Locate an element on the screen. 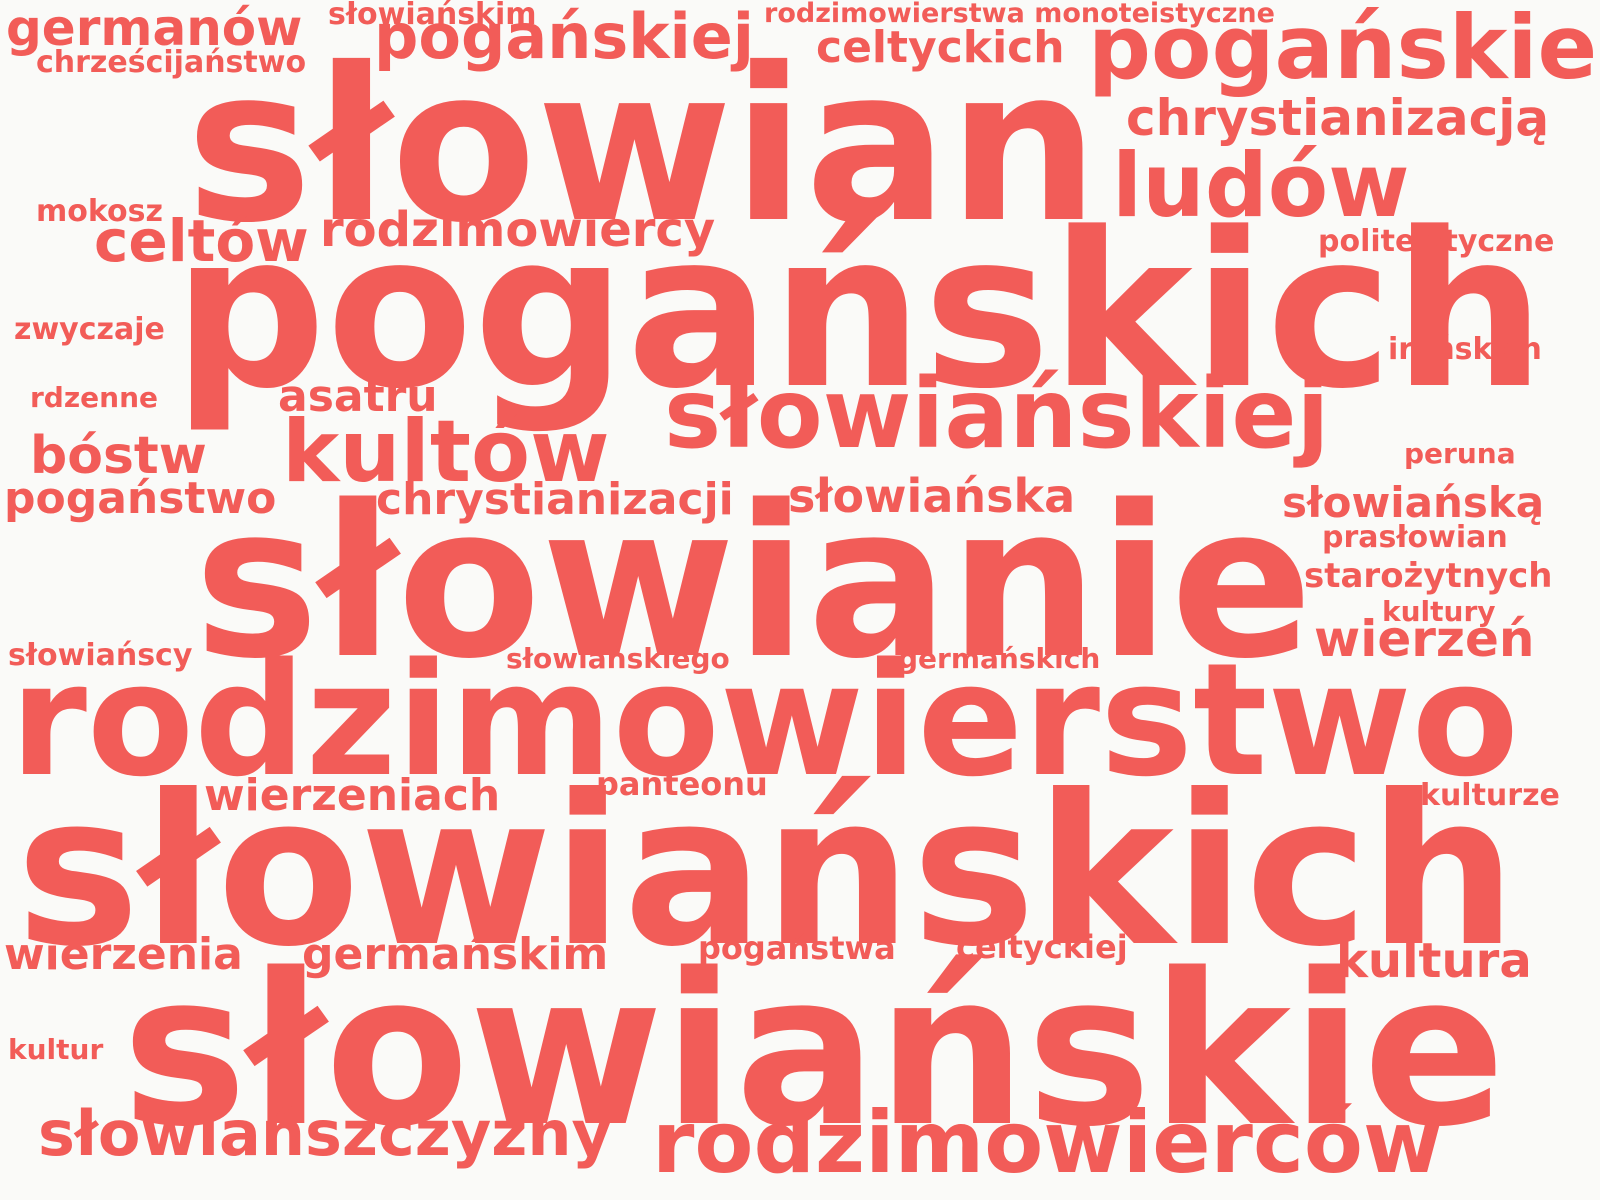  word-wierzeniach: wierzeniach is located at coordinates (352, 795).